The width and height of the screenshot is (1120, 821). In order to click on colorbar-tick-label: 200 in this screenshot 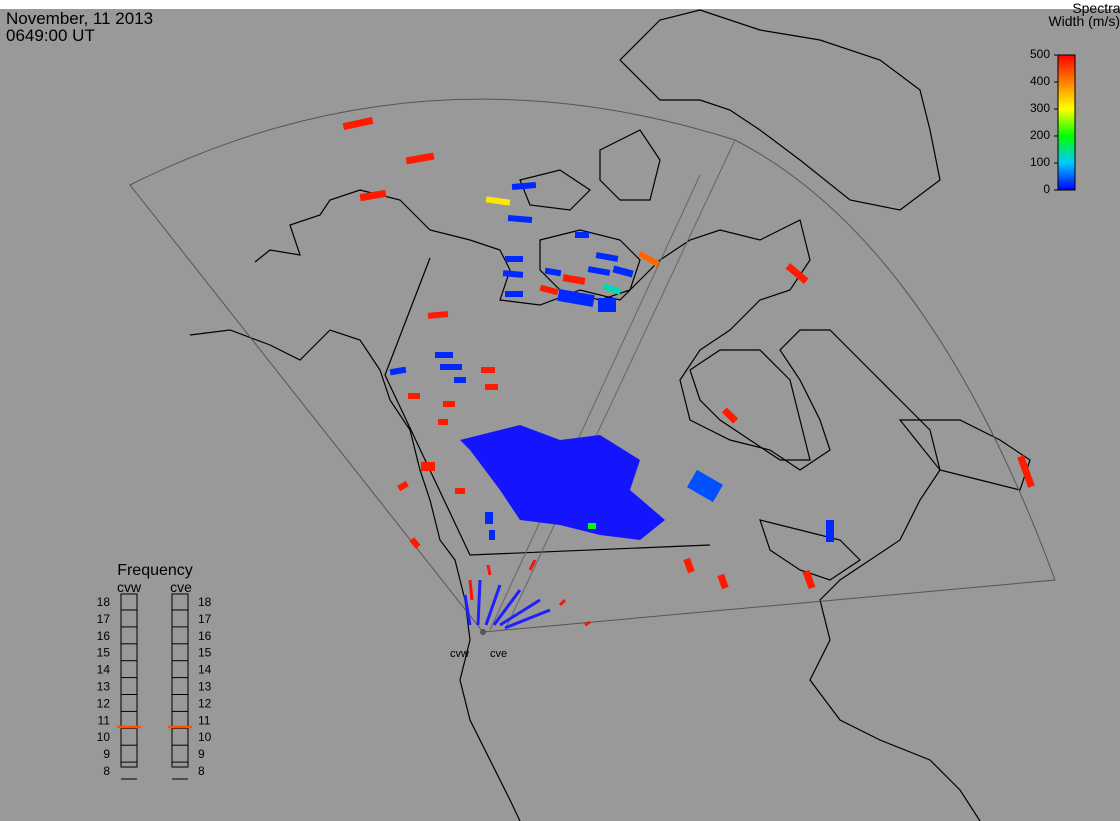, I will do `click(1040, 135)`.